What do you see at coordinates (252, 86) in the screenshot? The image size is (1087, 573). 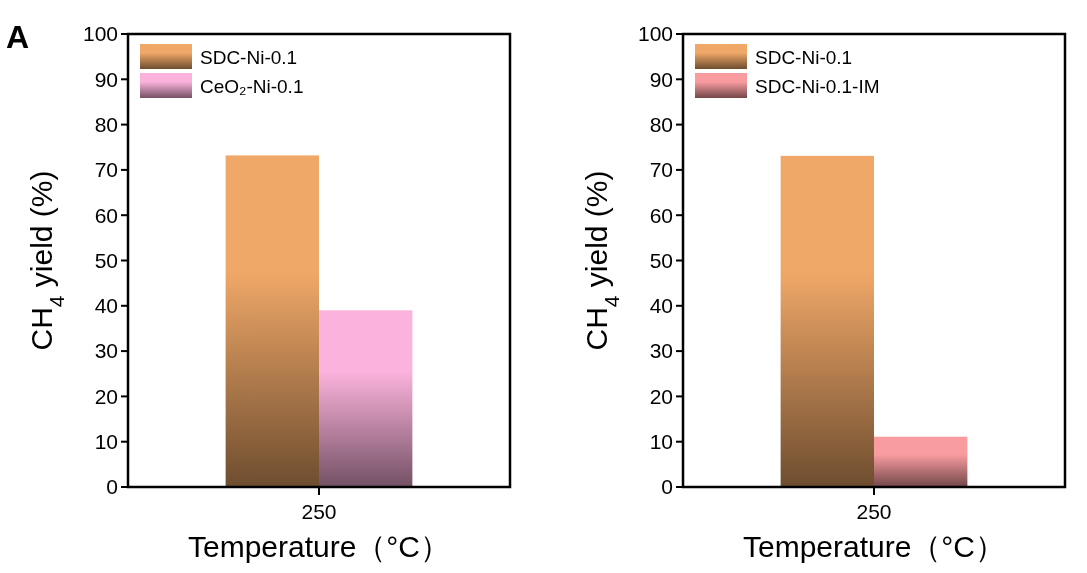 I see `legend-label: CeO₂-Ni-0.1` at bounding box center [252, 86].